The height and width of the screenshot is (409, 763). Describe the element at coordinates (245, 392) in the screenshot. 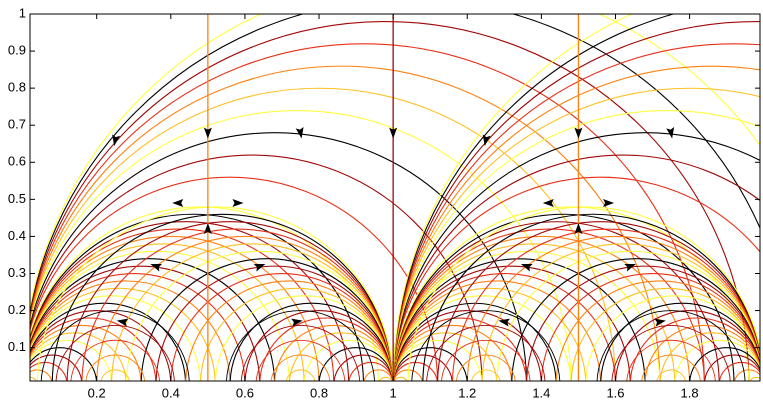

I see `x-tick-label: 0.6` at that location.